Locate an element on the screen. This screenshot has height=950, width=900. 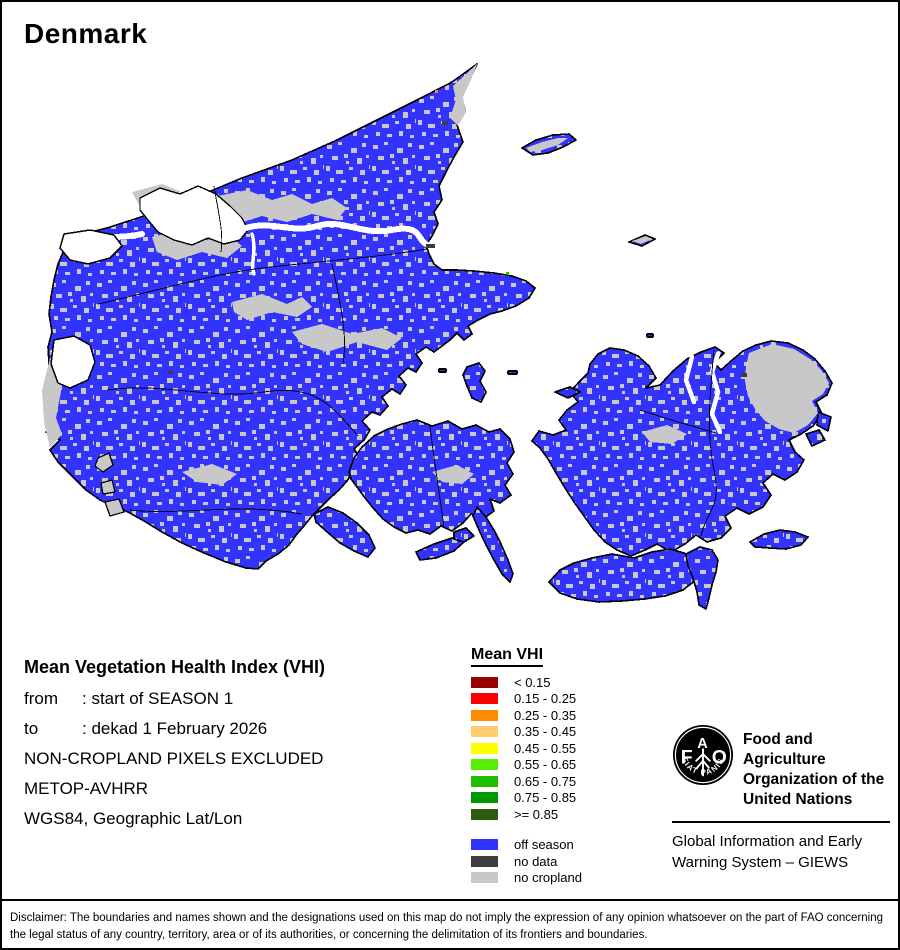
info-value: : dekad 1 February 2026 is located at coordinates (175, 728).